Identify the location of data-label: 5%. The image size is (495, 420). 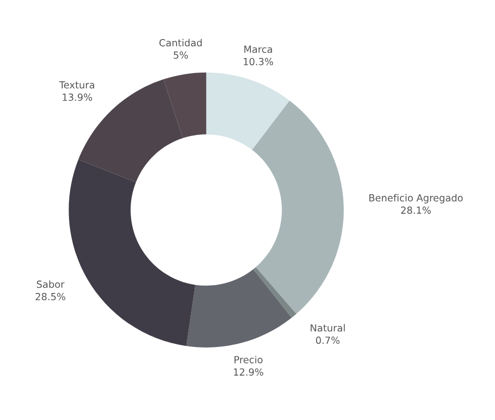
(181, 55).